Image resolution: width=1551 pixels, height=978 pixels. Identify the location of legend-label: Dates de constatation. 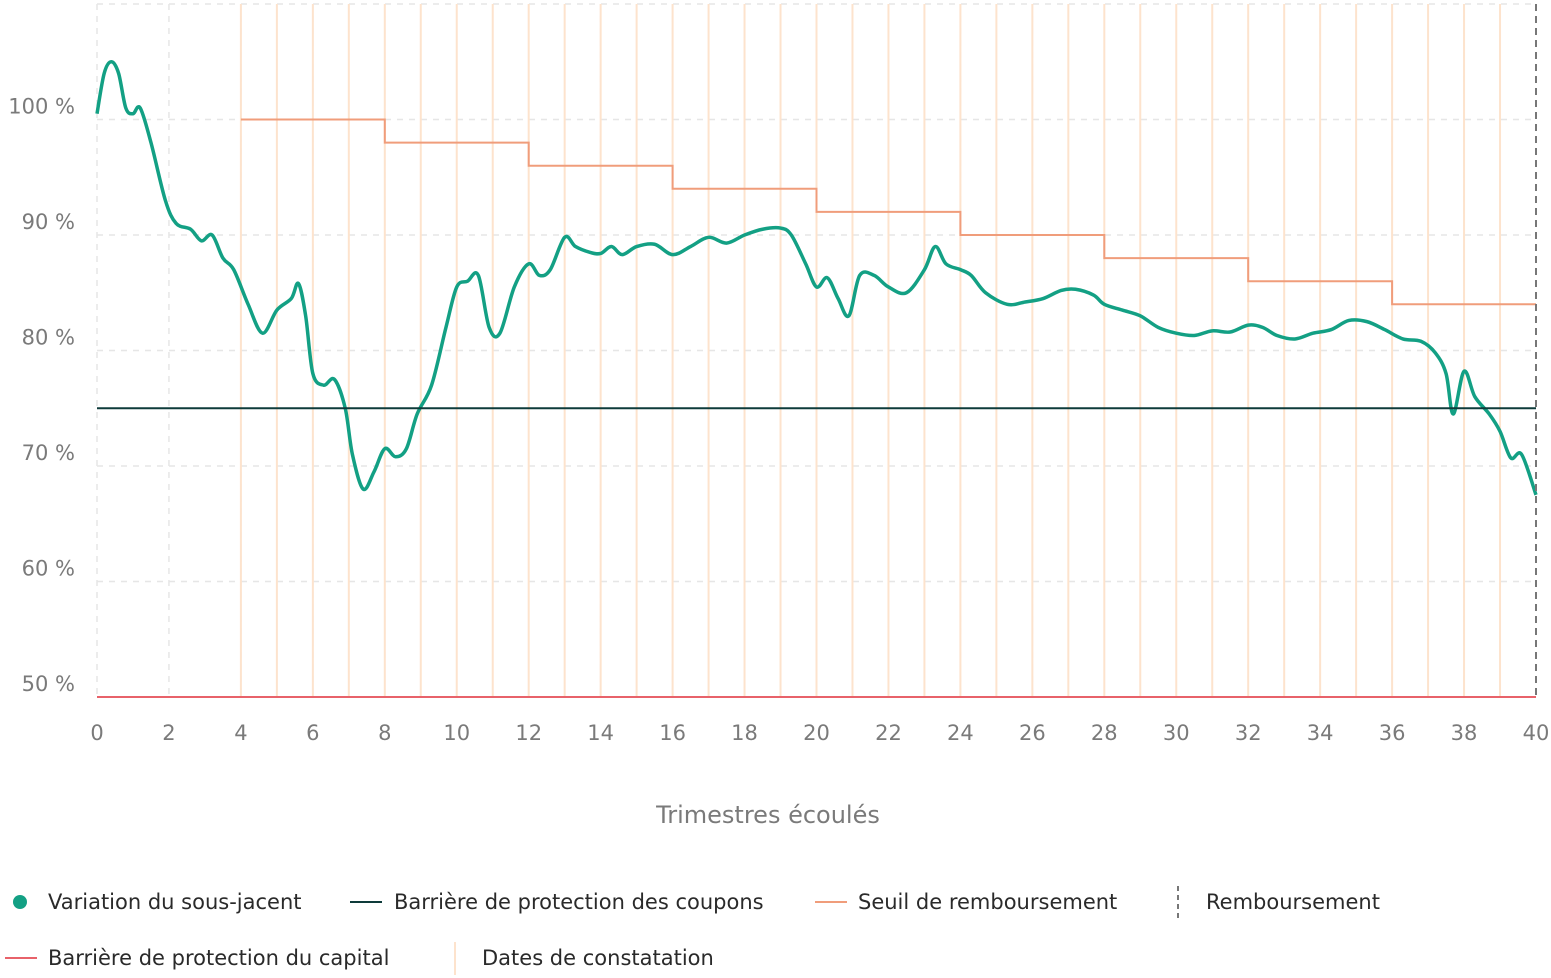
(598, 958).